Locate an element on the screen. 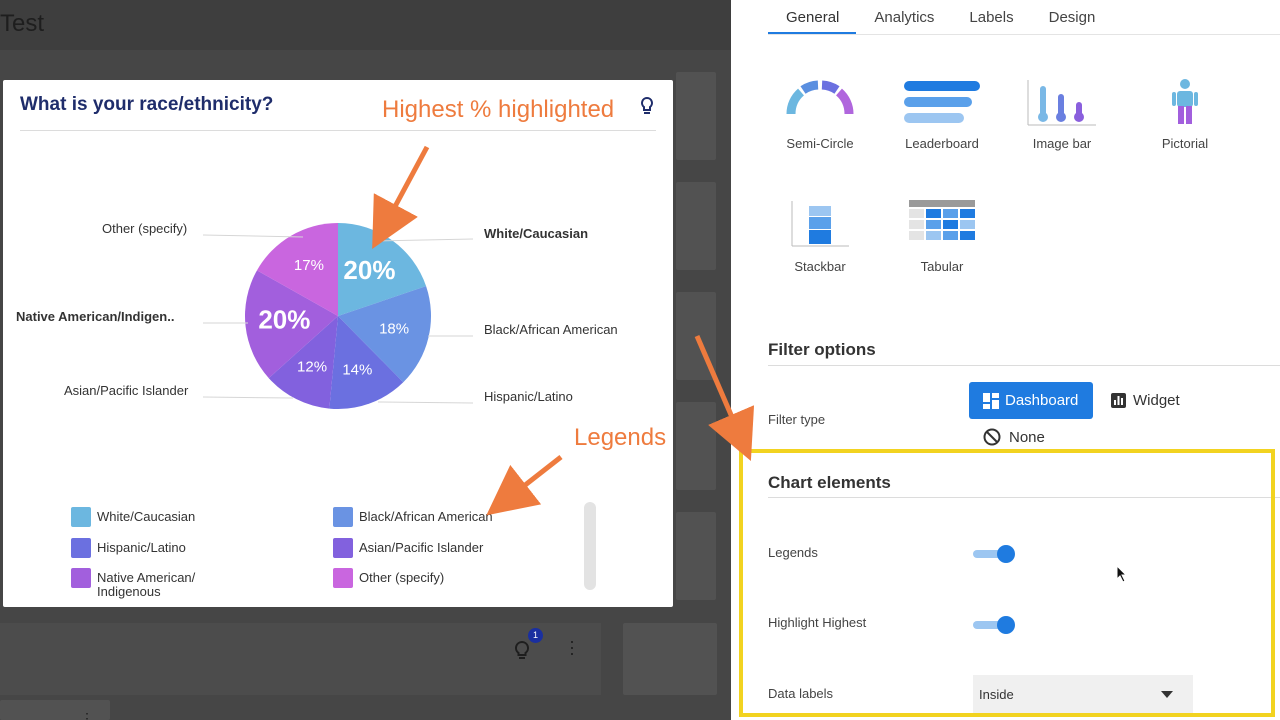 The height and width of the screenshot is (720, 1280). chart-type-image-bar: Image bar is located at coordinates (1062, 114).